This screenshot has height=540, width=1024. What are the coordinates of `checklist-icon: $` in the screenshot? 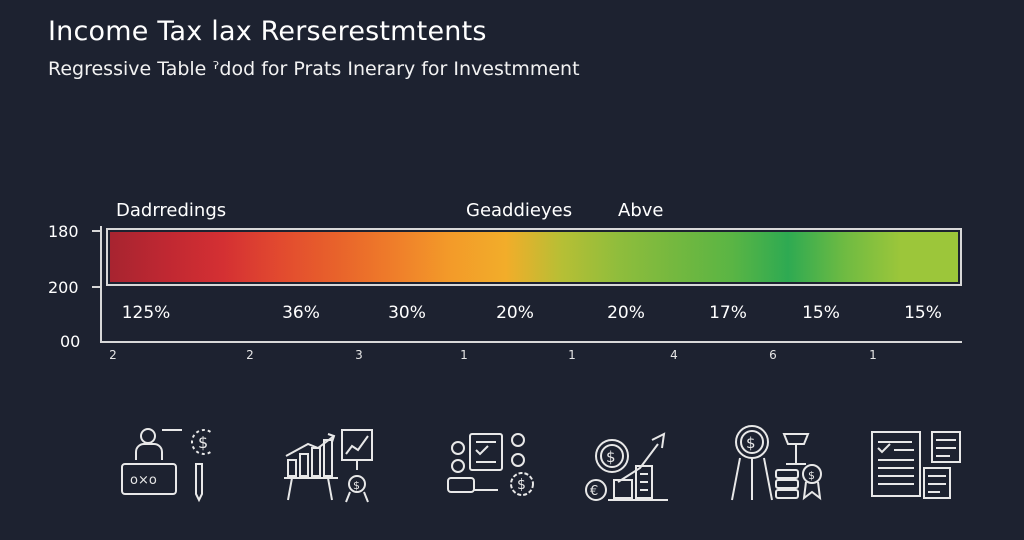 It's located at (488, 463).